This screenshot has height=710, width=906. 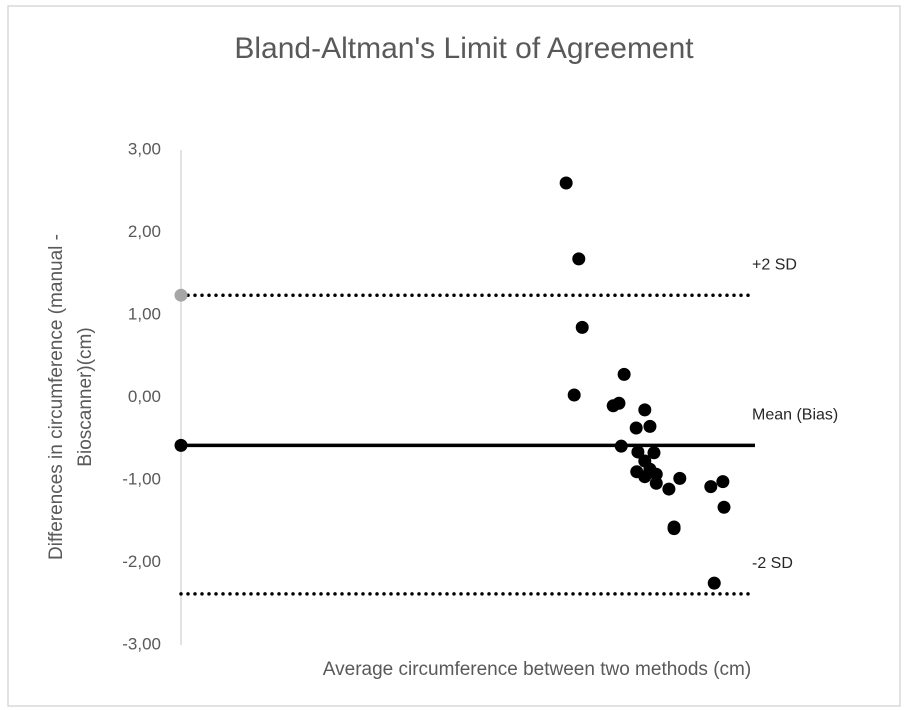 I want to click on chart-title: Bland-Altman's Limit of Agreement, so click(x=464, y=48).